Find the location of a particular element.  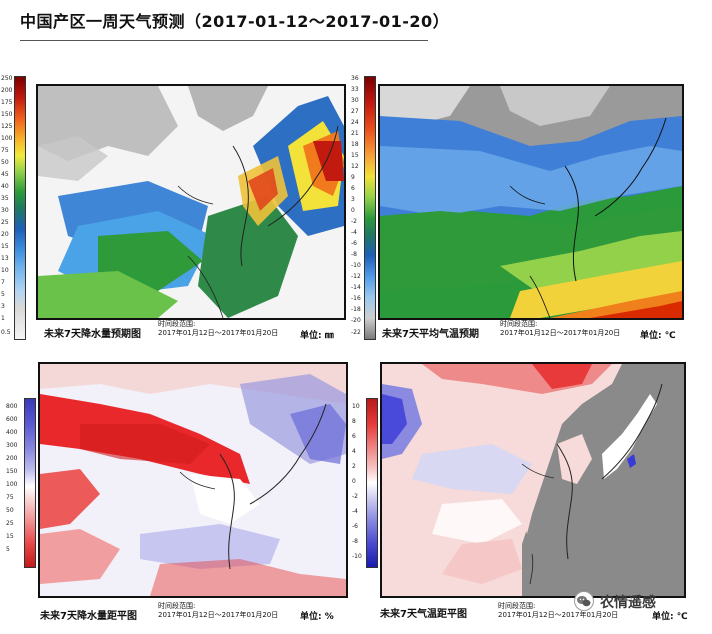

tick-label: 600 is located at coordinates (12, 419).